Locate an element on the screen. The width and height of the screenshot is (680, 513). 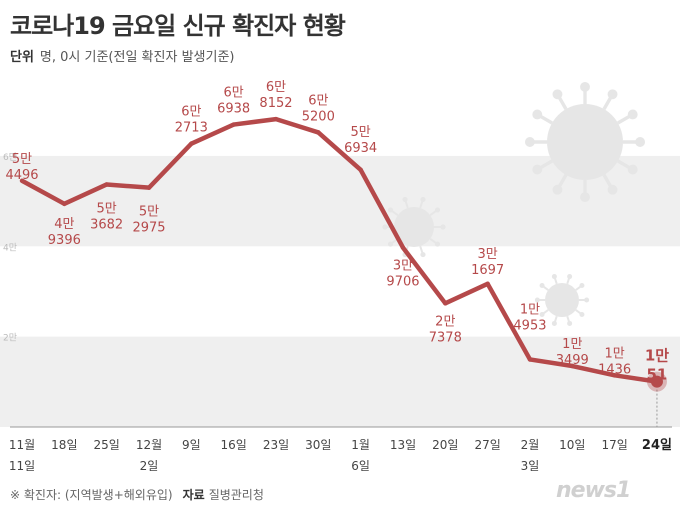
x-tick-label: 13일 is located at coordinates (403, 445).